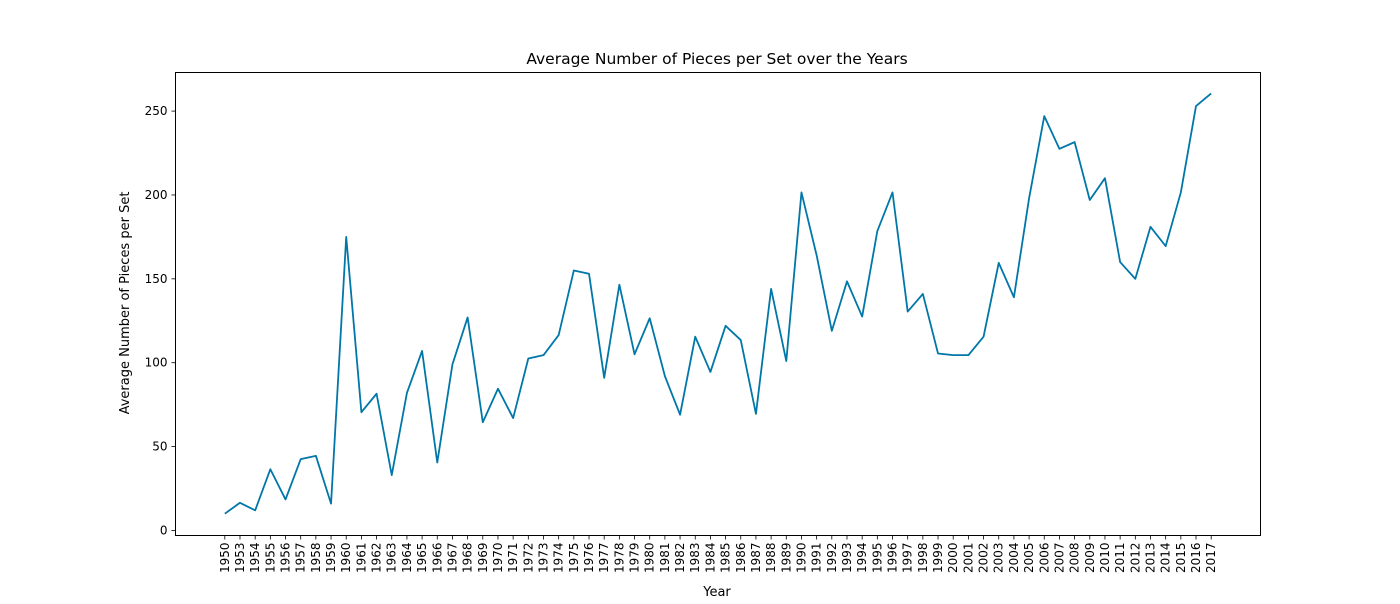 The height and width of the screenshot is (604, 1400). What do you see at coordinates (159, 447) in the screenshot?
I see `y-tick-label: 50` at bounding box center [159, 447].